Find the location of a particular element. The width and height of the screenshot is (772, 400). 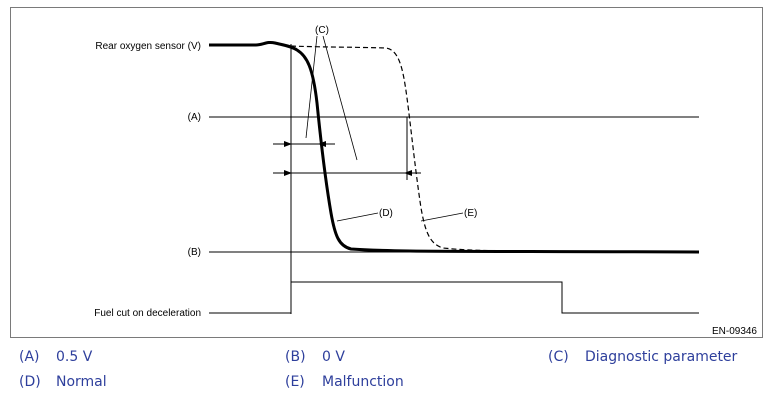

d-leader is located at coordinates (357, 217).